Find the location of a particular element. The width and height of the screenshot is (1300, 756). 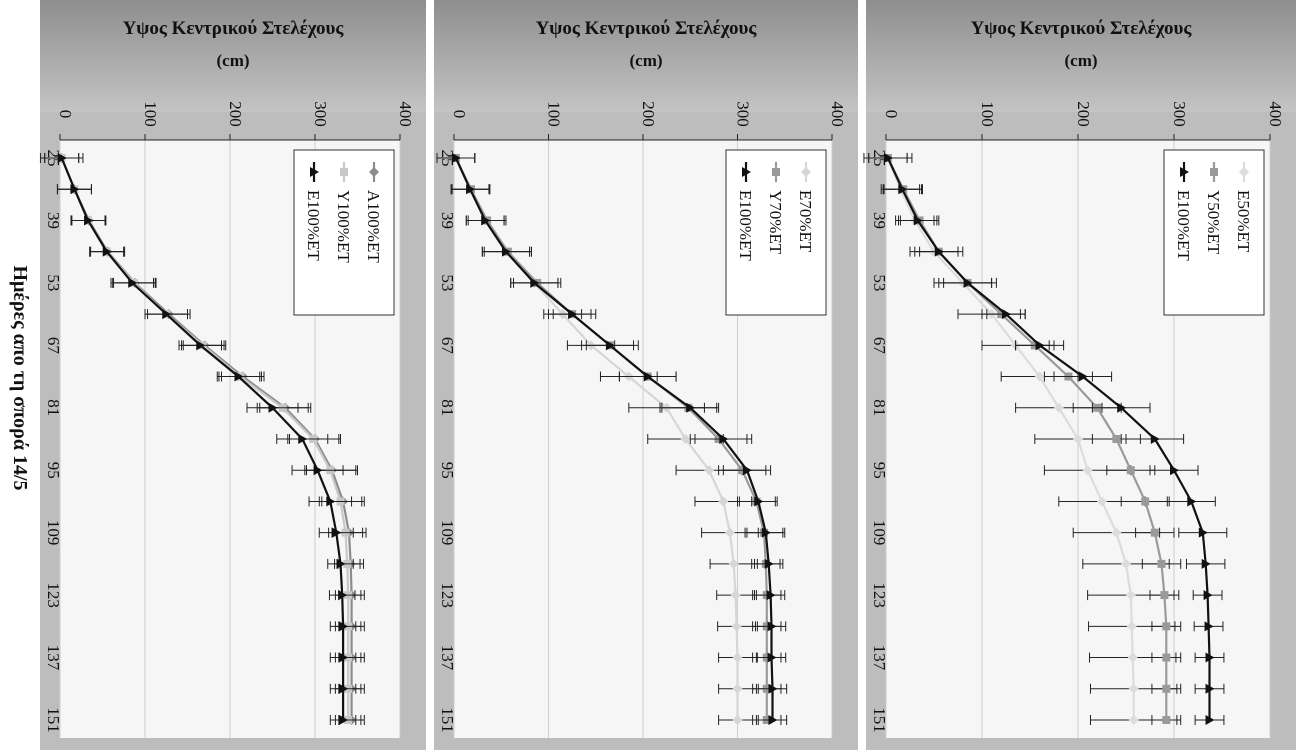

legend: E70%ET Y70%ET E100%ET is located at coordinates (776, 232).